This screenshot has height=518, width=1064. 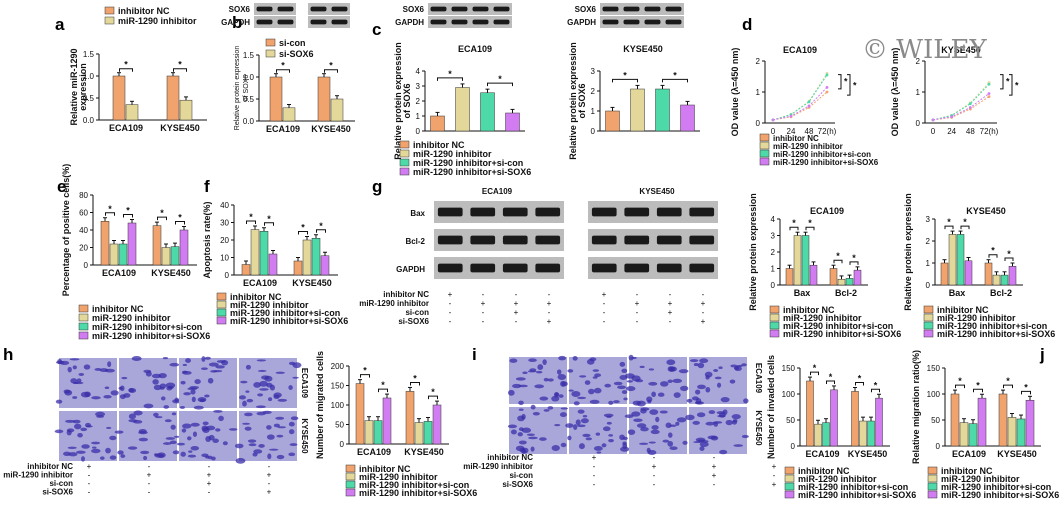 I want to click on y-tick-label: 2, so click(x=918, y=61).